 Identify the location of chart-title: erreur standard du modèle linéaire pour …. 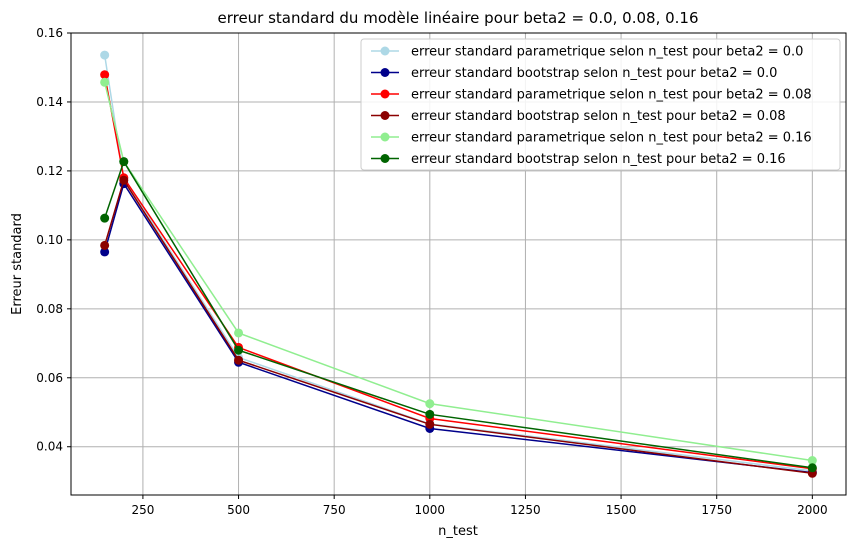
(457, 18).